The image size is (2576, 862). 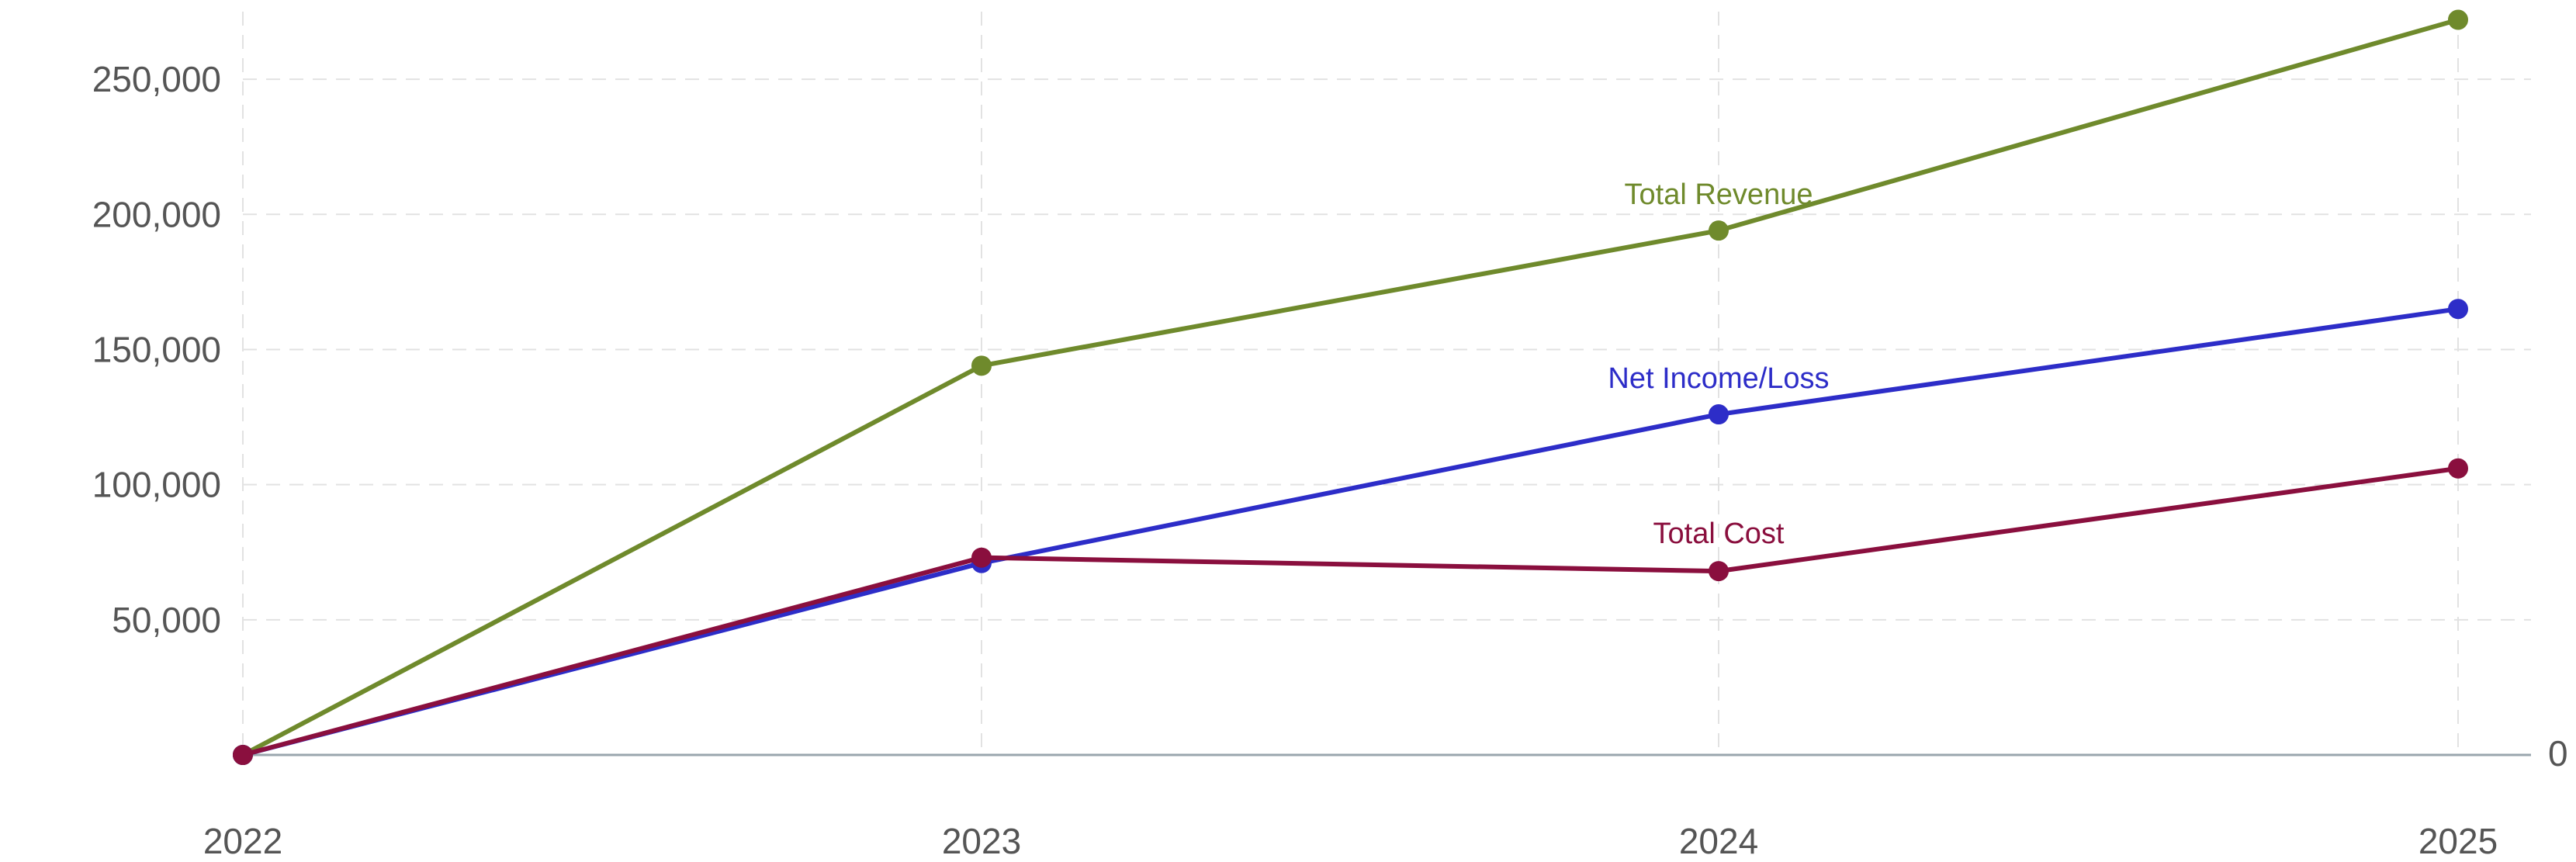 What do you see at coordinates (156, 214) in the screenshot?
I see `y-tick-label: 200,000` at bounding box center [156, 214].